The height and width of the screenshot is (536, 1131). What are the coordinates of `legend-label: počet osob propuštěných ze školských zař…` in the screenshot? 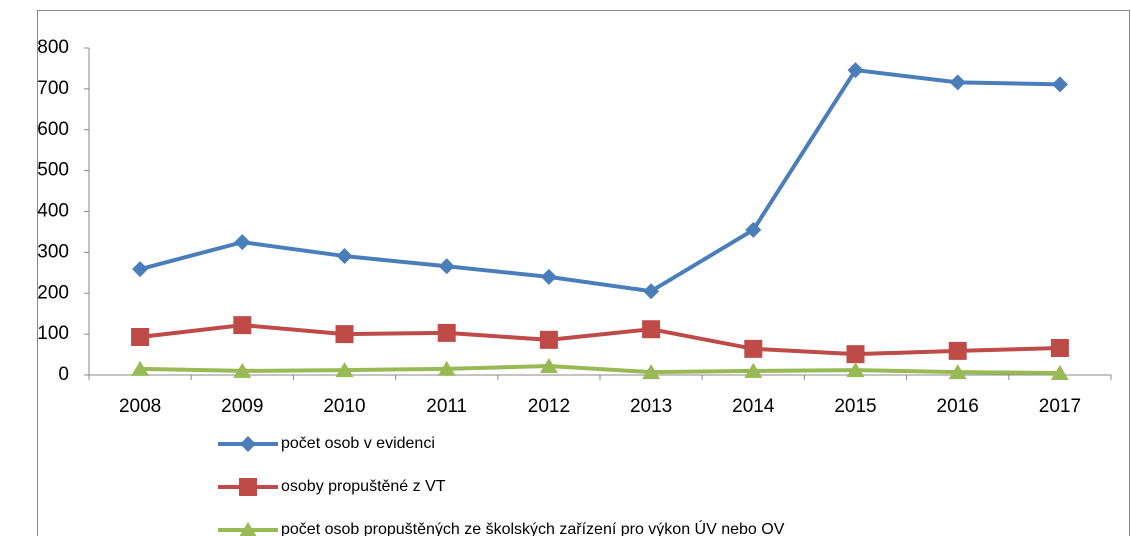 It's located at (533, 527).